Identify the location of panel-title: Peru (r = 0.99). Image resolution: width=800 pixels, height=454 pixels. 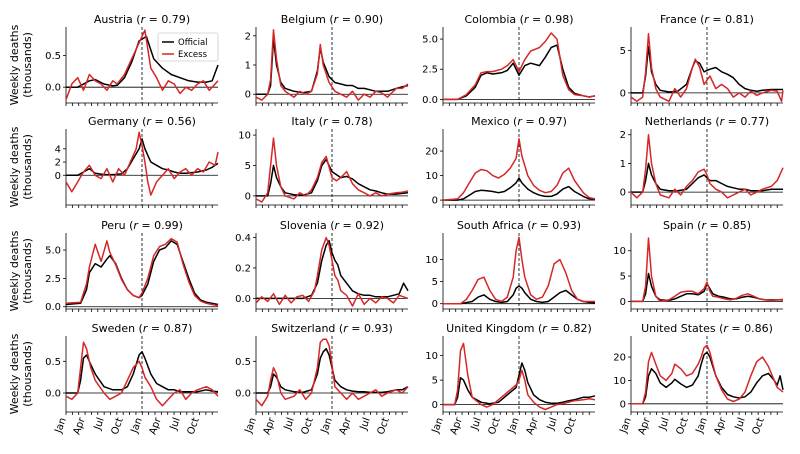
(142, 225).